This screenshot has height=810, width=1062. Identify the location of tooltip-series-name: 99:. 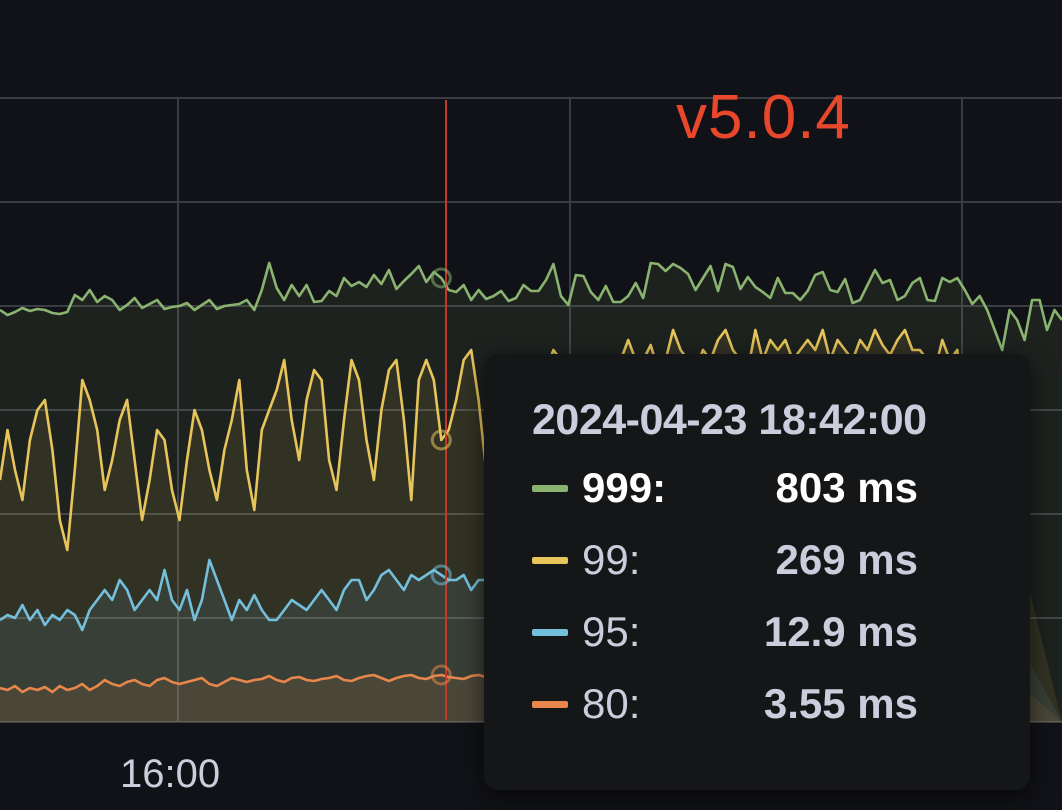
(611, 559).